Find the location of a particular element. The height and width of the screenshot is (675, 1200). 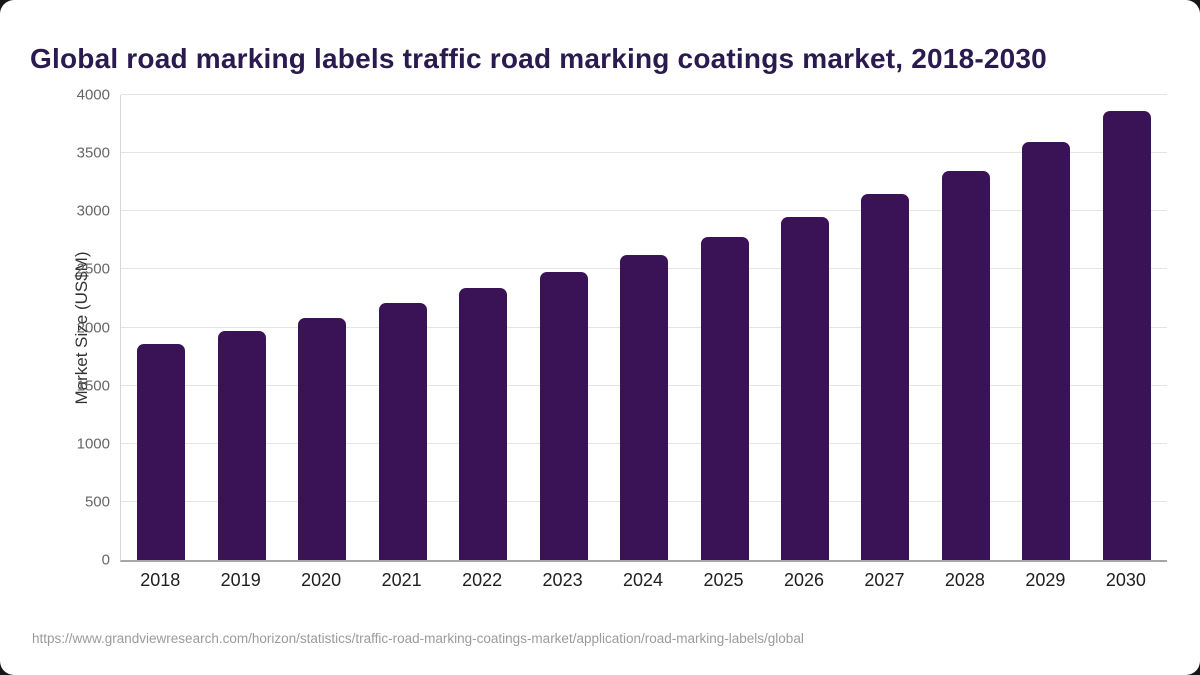

y-axis-tick-labels: 0 500 1000 1500 2000 2500 3000 3500 4000 is located at coordinates (55, 328).